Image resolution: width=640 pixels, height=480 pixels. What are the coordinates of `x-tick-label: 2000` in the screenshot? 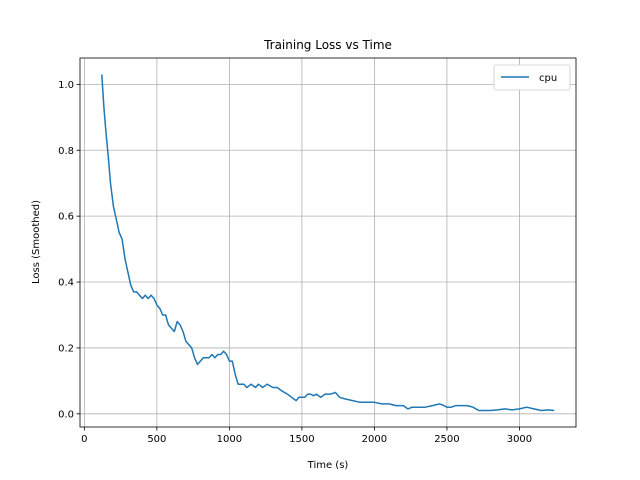 It's located at (374, 439).